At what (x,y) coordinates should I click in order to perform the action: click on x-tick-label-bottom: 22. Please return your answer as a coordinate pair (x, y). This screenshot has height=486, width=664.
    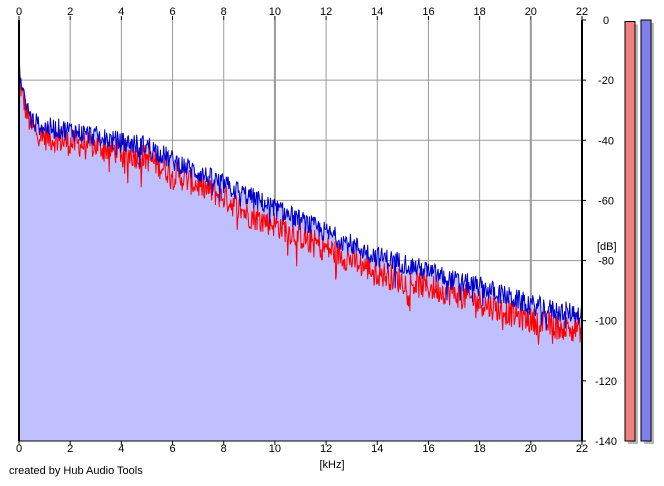
    Looking at the image, I should click on (582, 449).